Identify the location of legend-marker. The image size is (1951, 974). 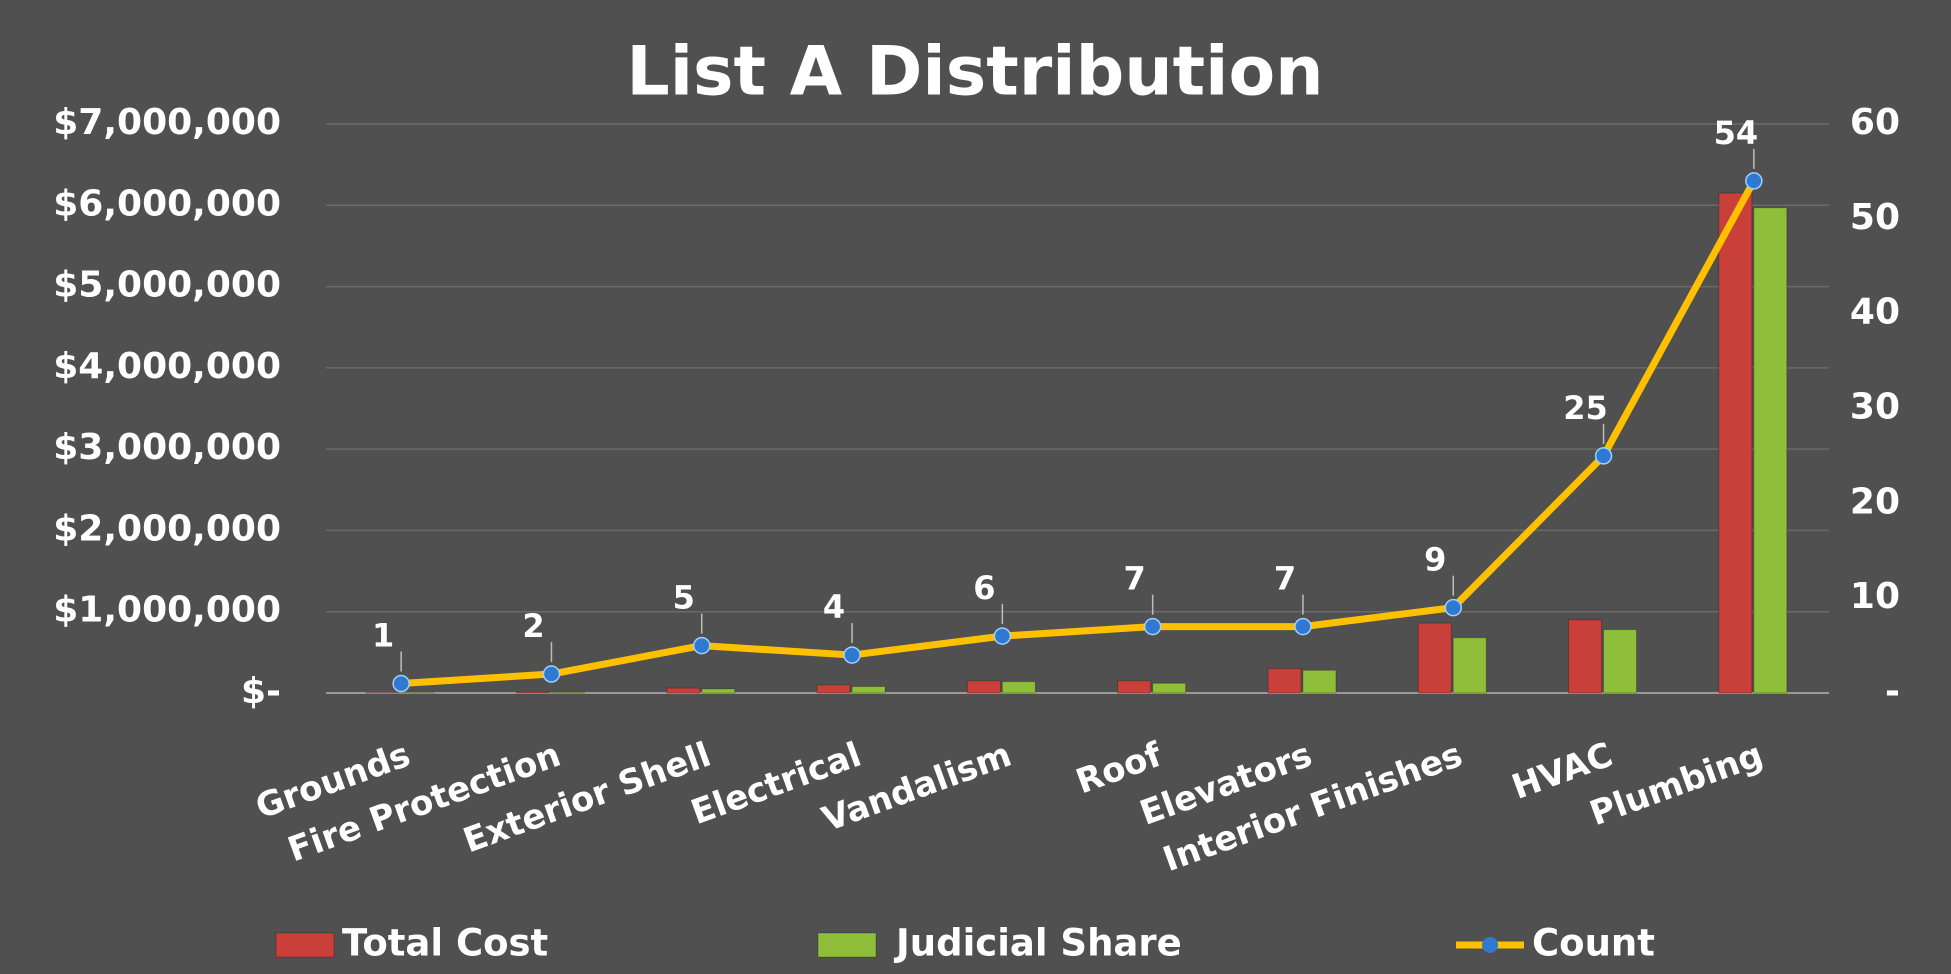
(1490, 945).